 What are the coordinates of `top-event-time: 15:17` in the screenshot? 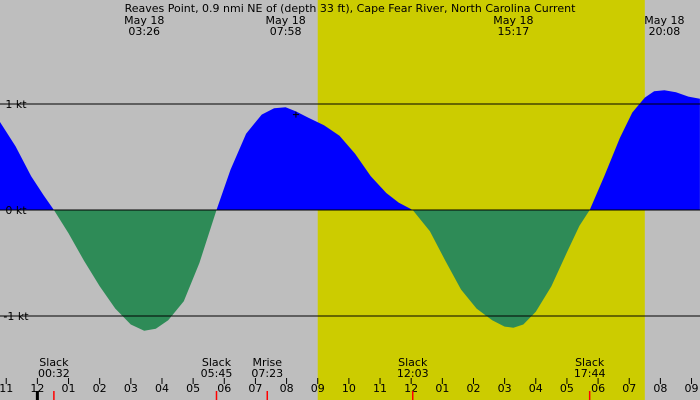 It's located at (514, 31).